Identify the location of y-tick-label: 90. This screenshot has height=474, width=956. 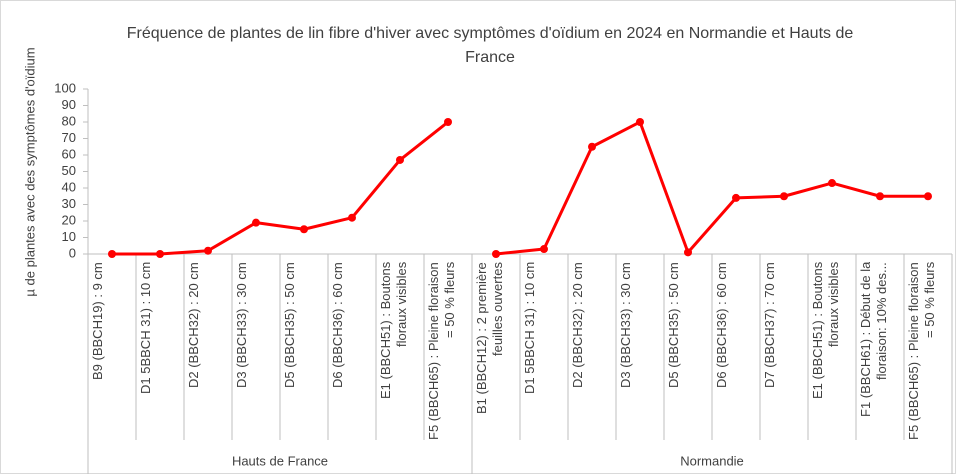
(69, 104).